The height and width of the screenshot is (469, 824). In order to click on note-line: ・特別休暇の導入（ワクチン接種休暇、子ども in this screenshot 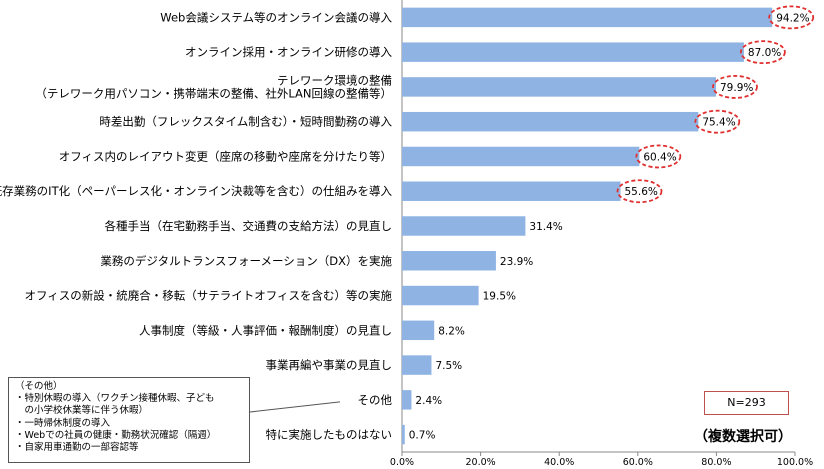, I will do `click(115, 399)`.